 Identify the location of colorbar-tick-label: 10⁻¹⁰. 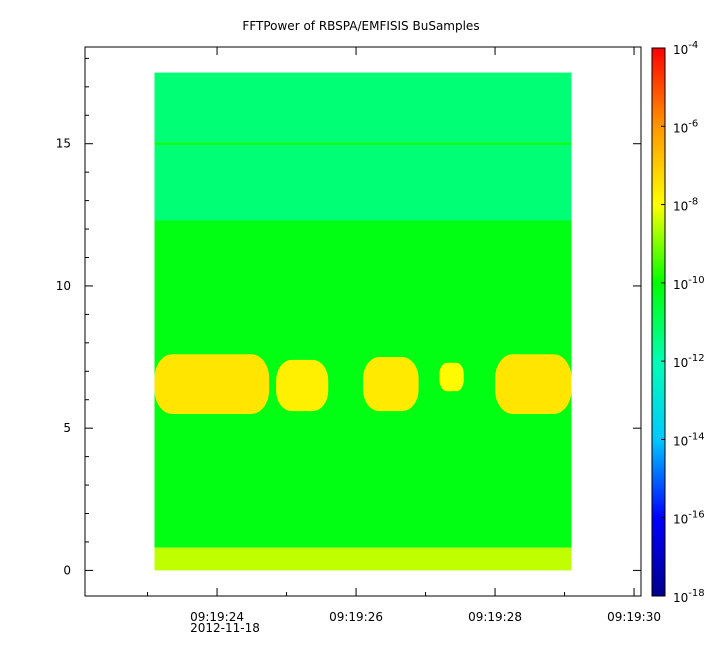
(689, 283).